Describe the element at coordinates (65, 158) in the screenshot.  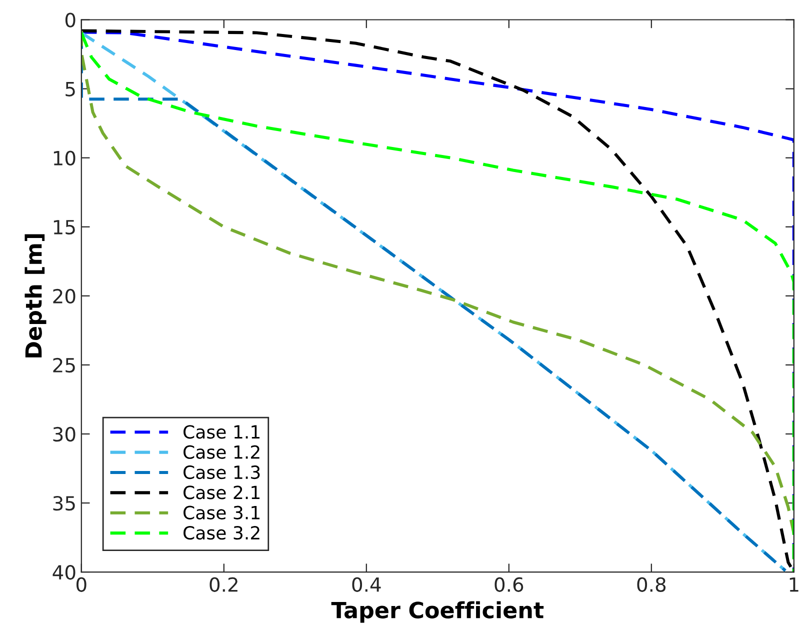
I see `y-tick-label: 10` at that location.